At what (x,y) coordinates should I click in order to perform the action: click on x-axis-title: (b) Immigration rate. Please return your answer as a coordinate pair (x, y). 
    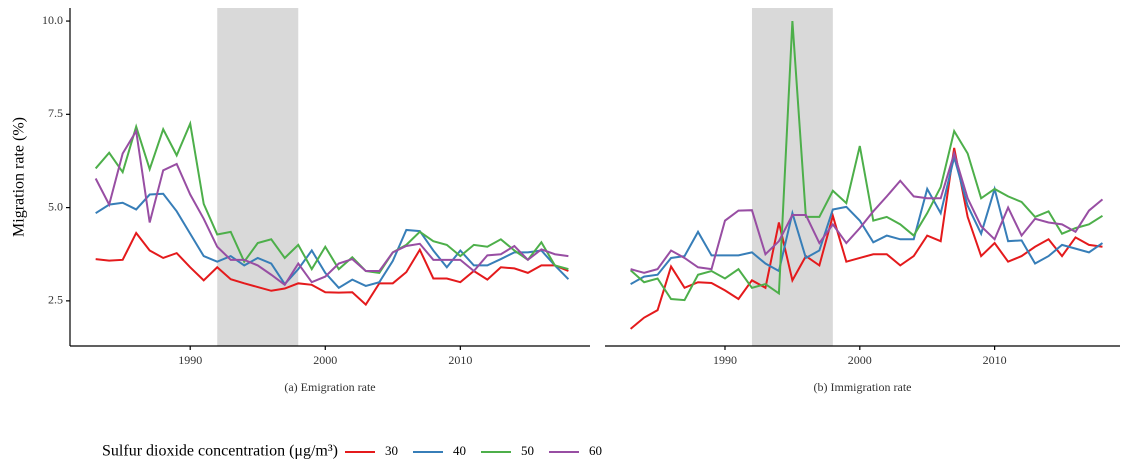
    Looking at the image, I should click on (863, 387).